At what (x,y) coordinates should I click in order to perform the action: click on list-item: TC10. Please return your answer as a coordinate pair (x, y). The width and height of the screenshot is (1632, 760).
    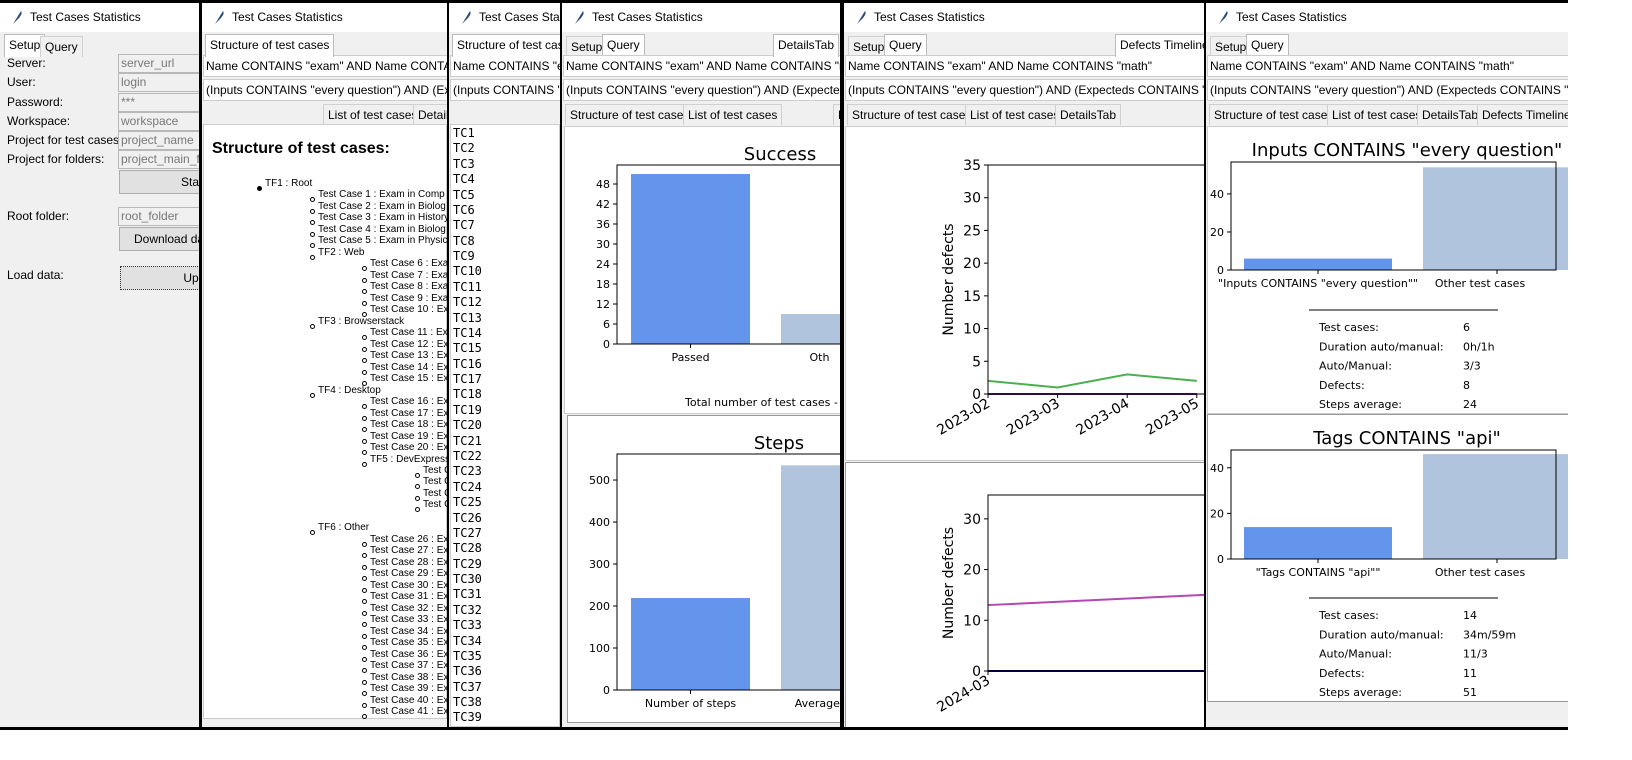
    Looking at the image, I should click on (467, 271).